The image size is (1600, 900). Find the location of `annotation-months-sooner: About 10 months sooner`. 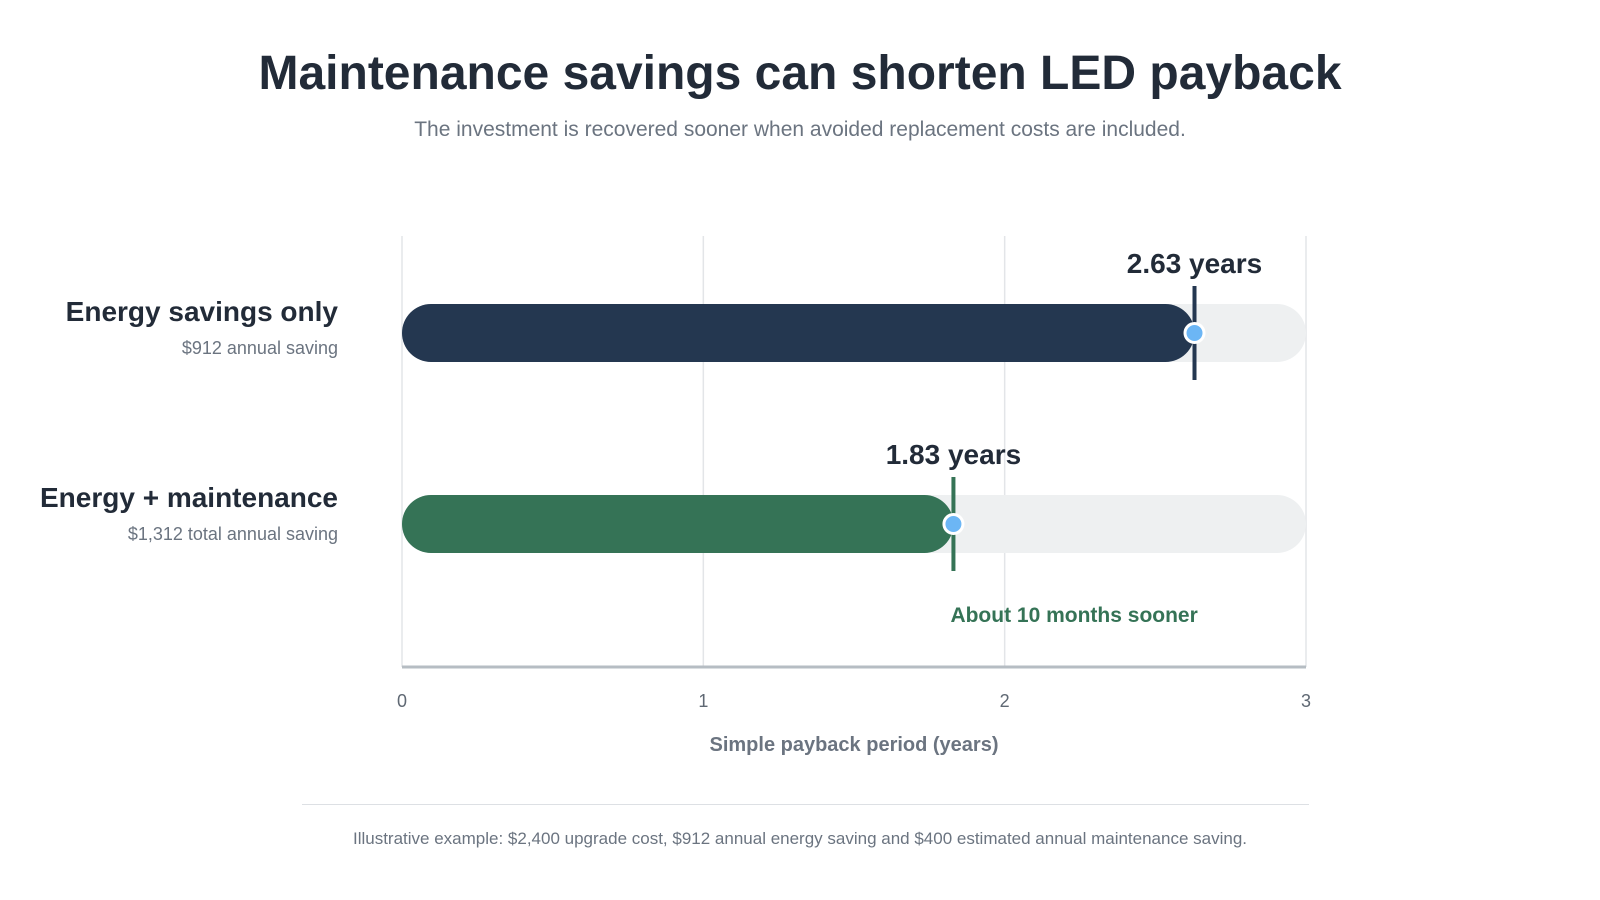

annotation-months-sooner: About 10 months sooner is located at coordinates (1073, 615).